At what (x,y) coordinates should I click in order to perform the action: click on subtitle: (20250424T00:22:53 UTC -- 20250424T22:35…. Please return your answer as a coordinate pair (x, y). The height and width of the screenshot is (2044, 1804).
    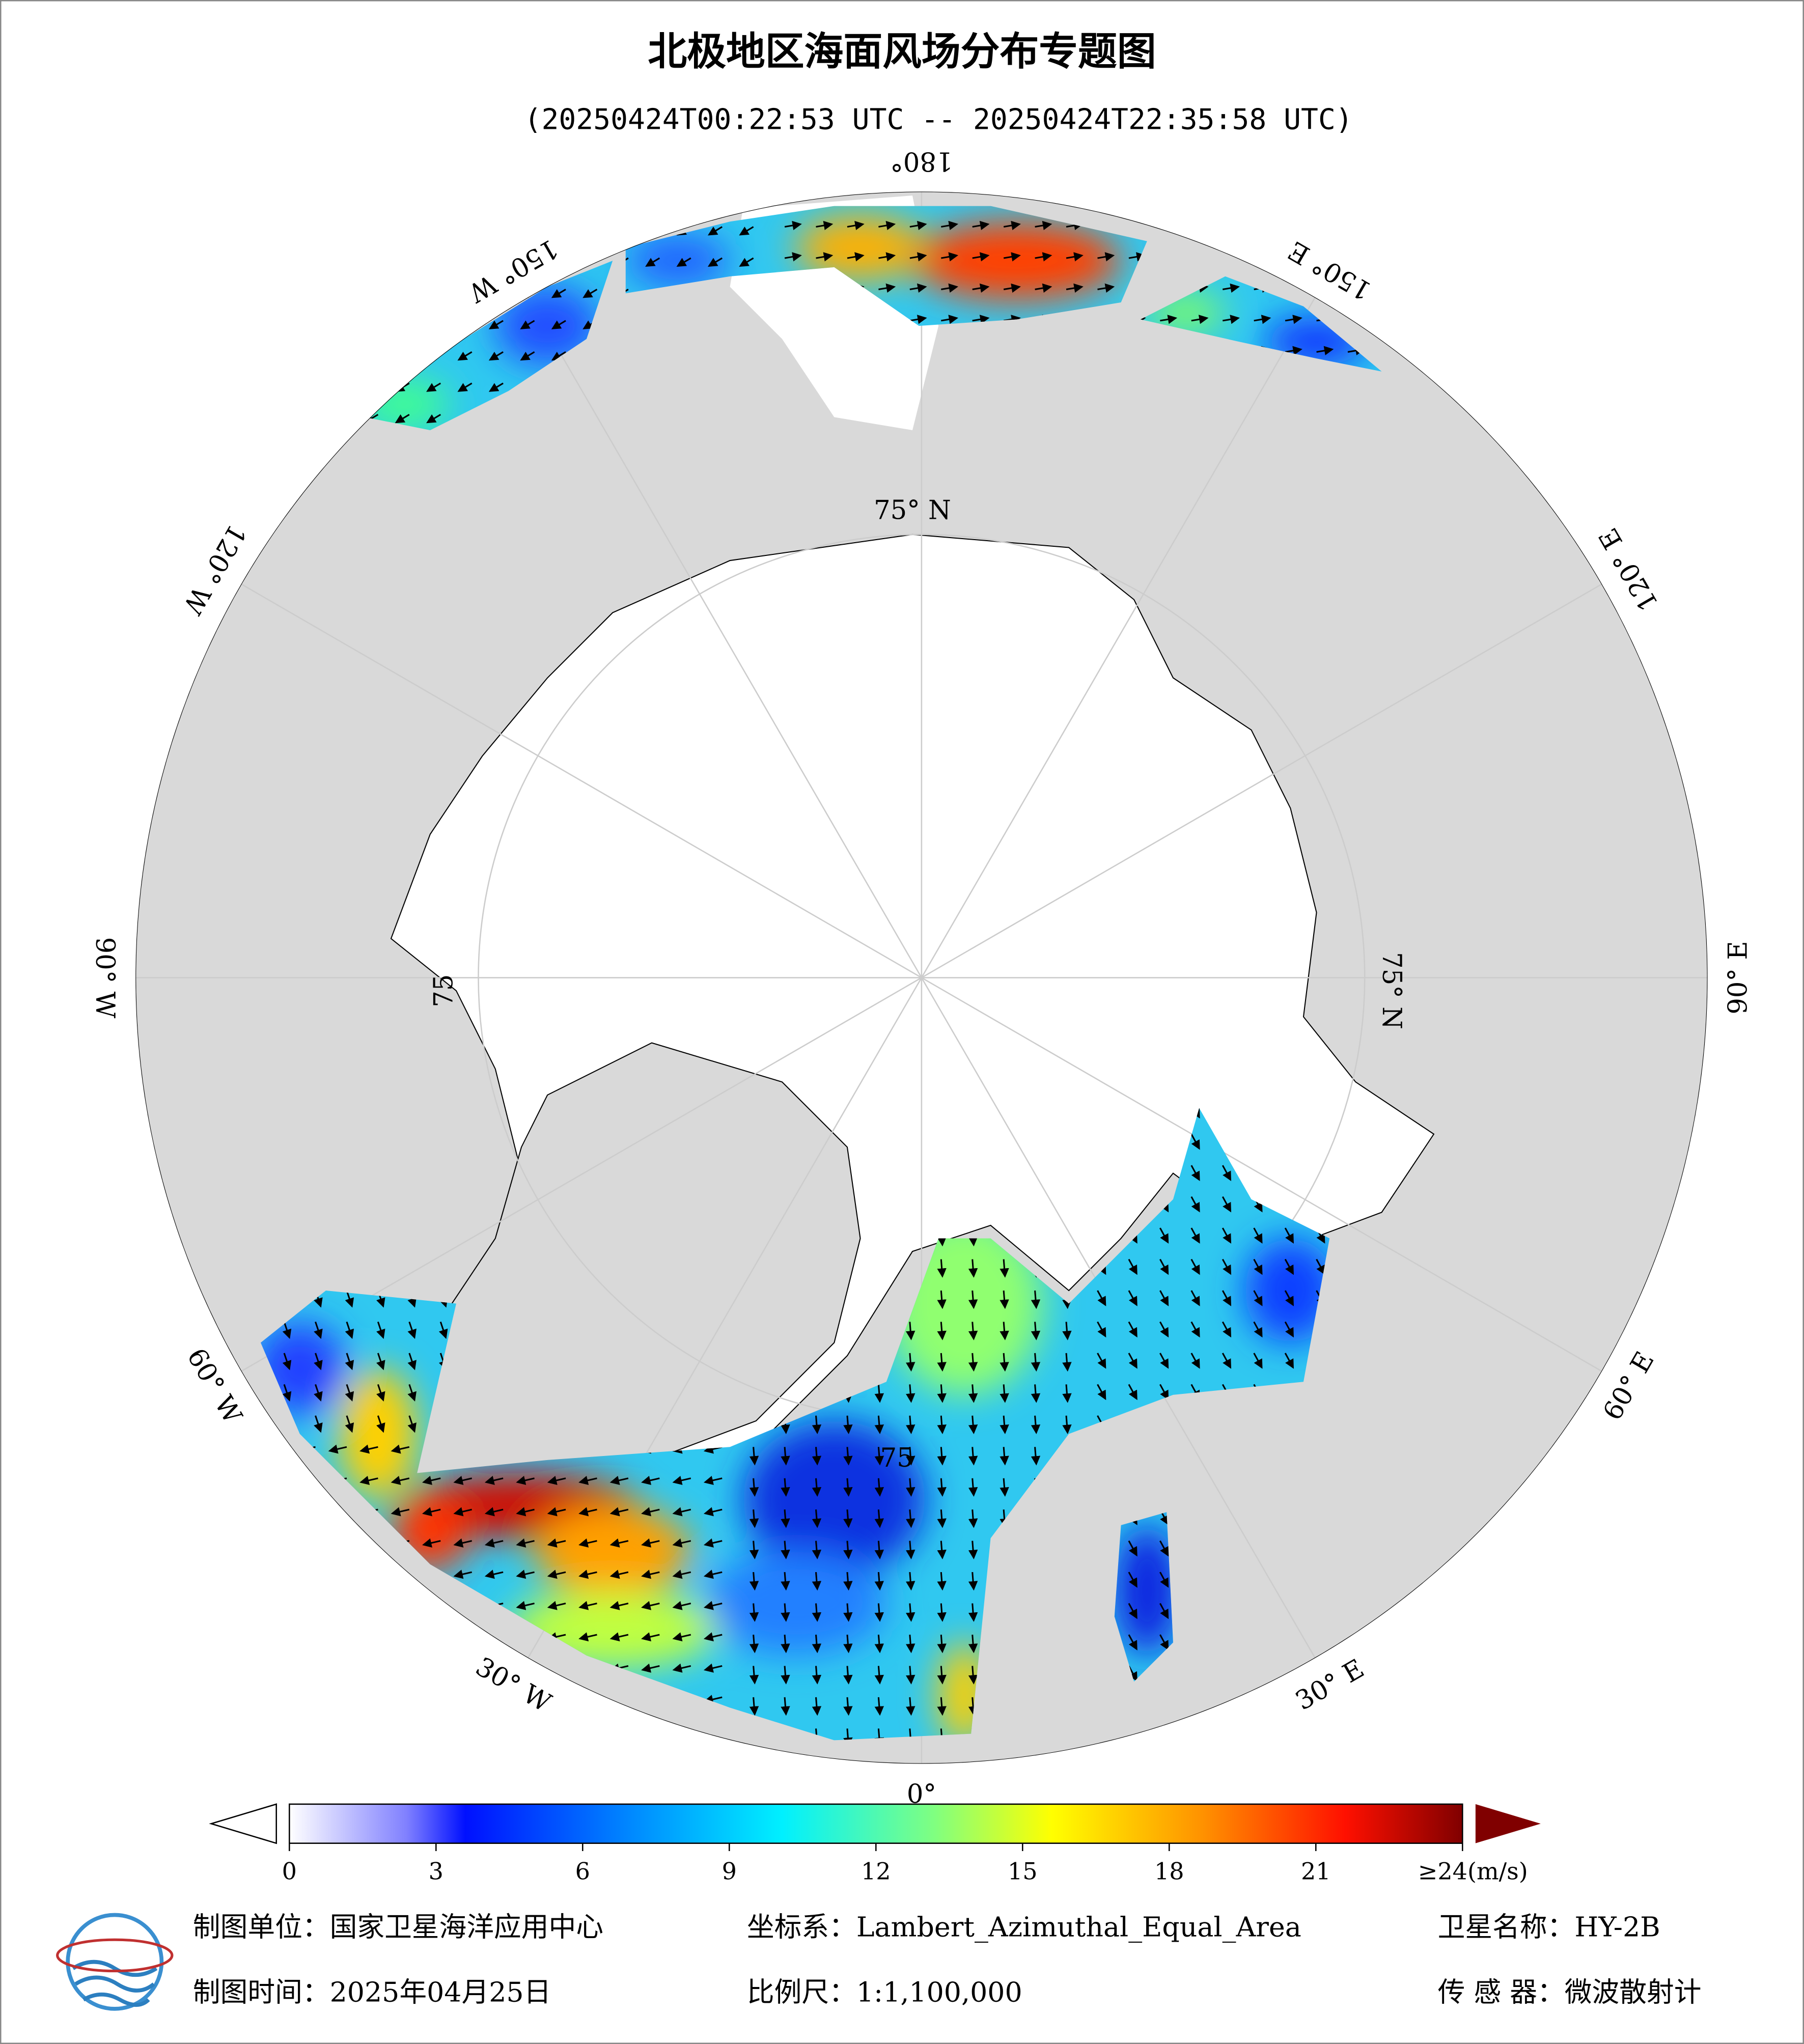
    Looking at the image, I should click on (938, 119).